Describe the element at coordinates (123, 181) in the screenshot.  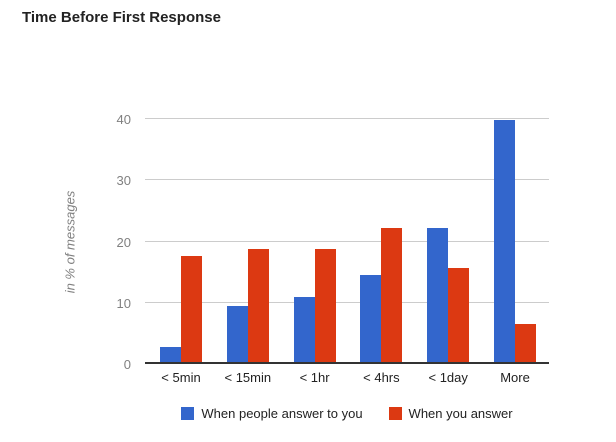
I see `y-tick-label-30: 30` at that location.